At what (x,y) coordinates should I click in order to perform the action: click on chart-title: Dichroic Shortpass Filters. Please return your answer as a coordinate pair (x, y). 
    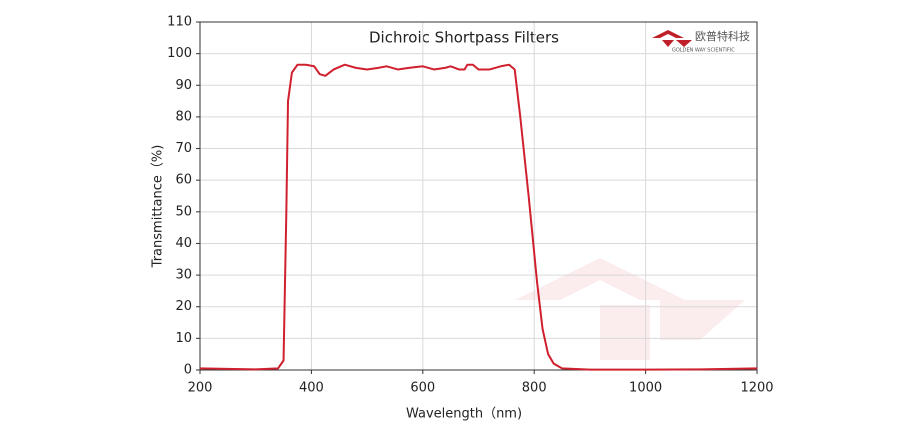
    Looking at the image, I should click on (464, 38).